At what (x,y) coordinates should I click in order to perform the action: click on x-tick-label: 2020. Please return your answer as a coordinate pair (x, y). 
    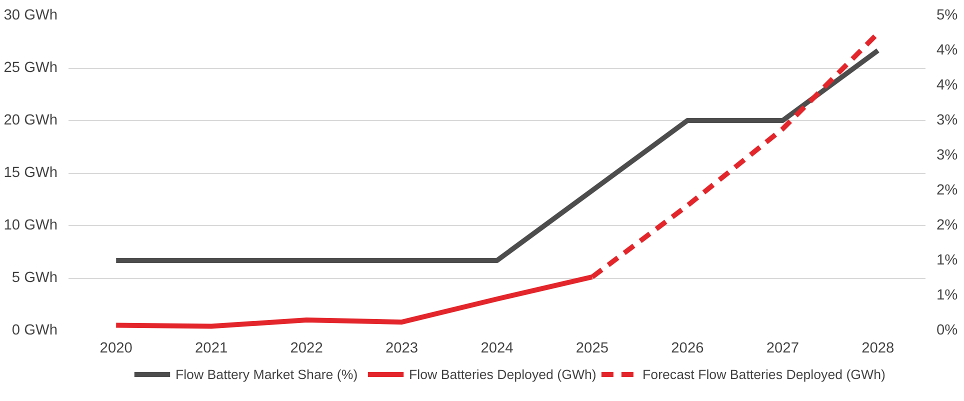
    Looking at the image, I should click on (116, 348).